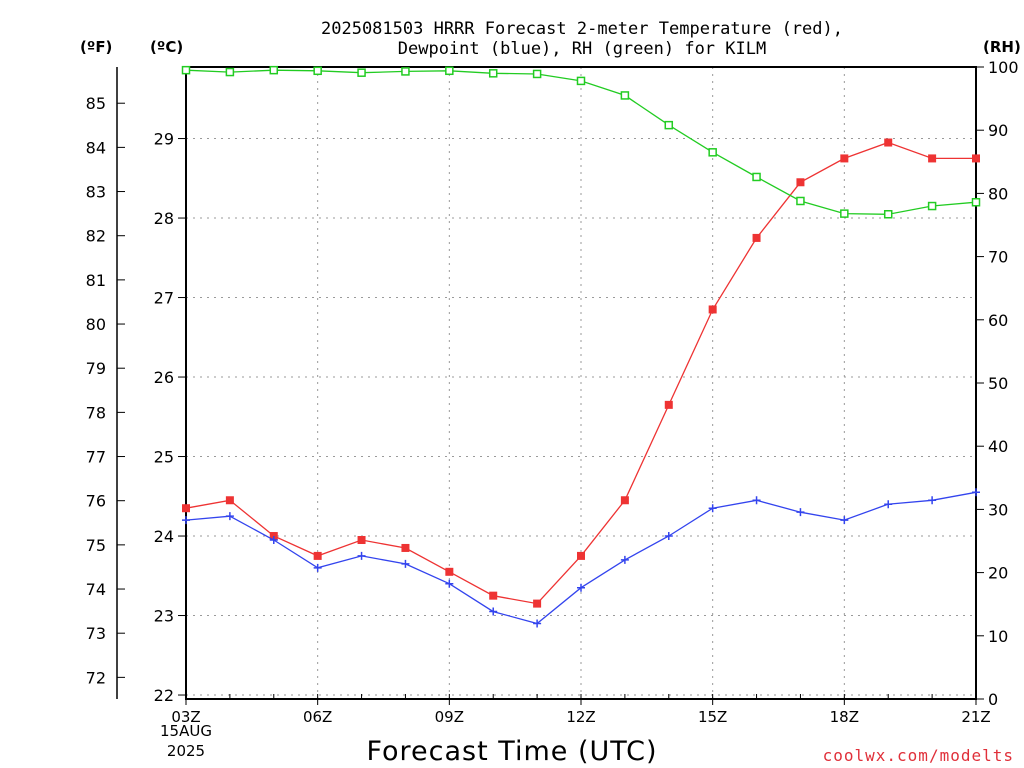 The image size is (1024, 768). Describe the element at coordinates (96, 545) in the screenshot. I see `fahrenheit-tick-label: 75` at that location.